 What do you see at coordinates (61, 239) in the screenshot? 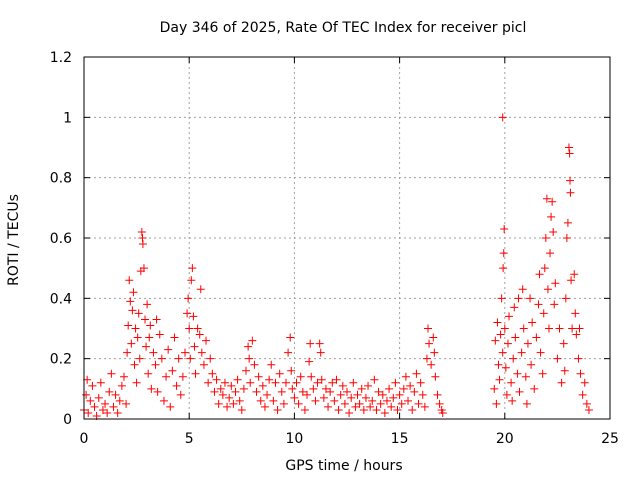
I see `y-tick-label: 0.6` at bounding box center [61, 239].